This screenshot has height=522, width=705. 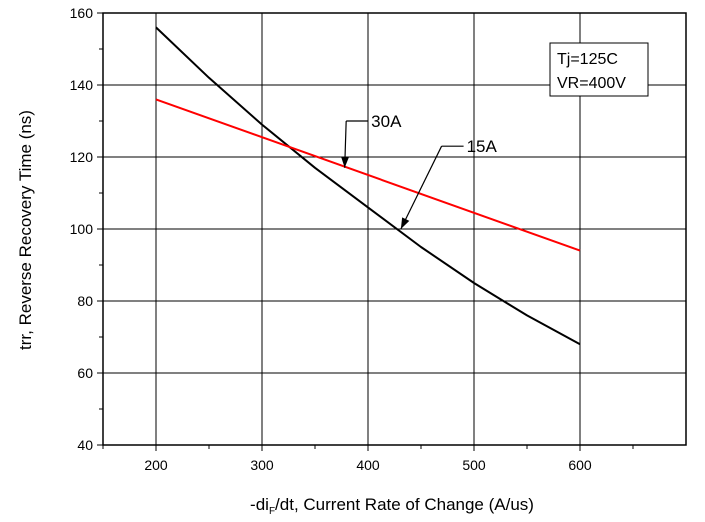 I want to click on y-tick-label: 80, so click(x=85, y=301).